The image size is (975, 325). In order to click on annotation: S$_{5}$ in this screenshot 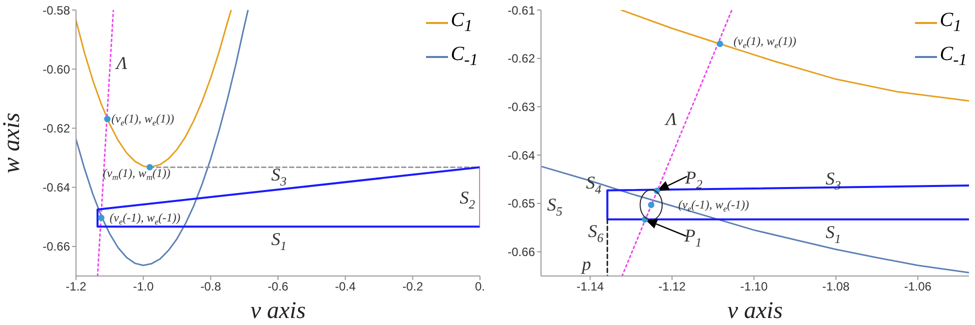, I will do `click(554, 206)`.